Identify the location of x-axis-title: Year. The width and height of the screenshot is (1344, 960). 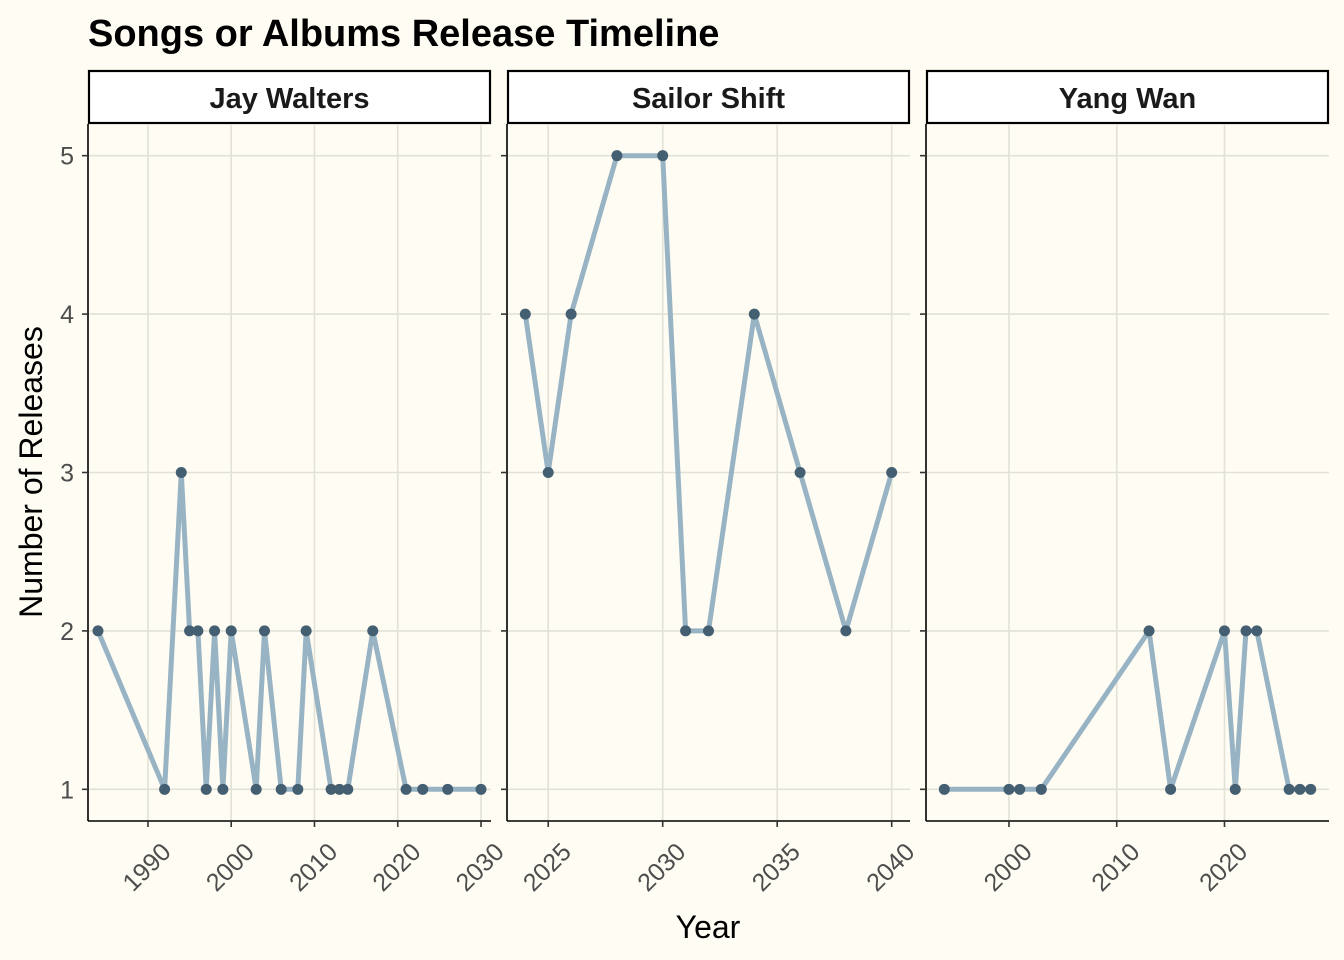
(708, 927).